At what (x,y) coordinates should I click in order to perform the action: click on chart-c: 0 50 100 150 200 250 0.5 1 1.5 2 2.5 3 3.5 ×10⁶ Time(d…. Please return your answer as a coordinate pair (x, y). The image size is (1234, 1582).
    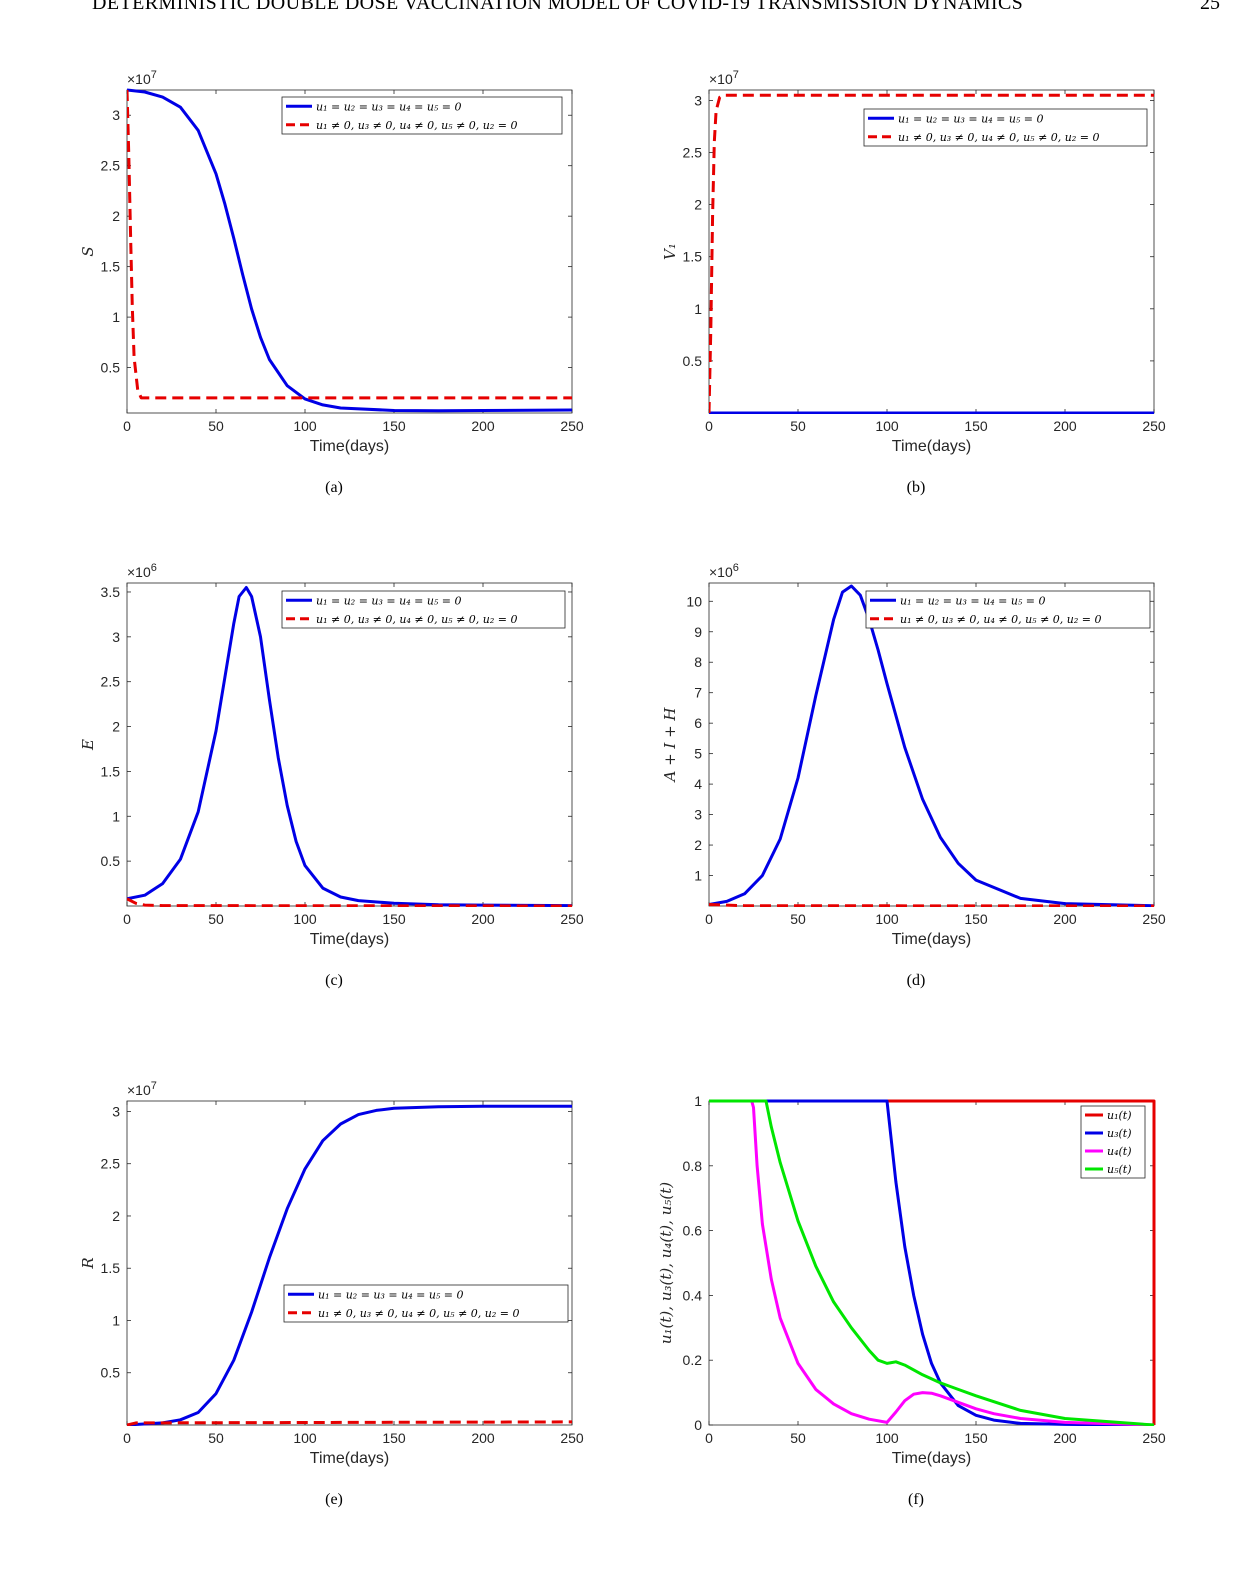
    Looking at the image, I should click on (331, 775).